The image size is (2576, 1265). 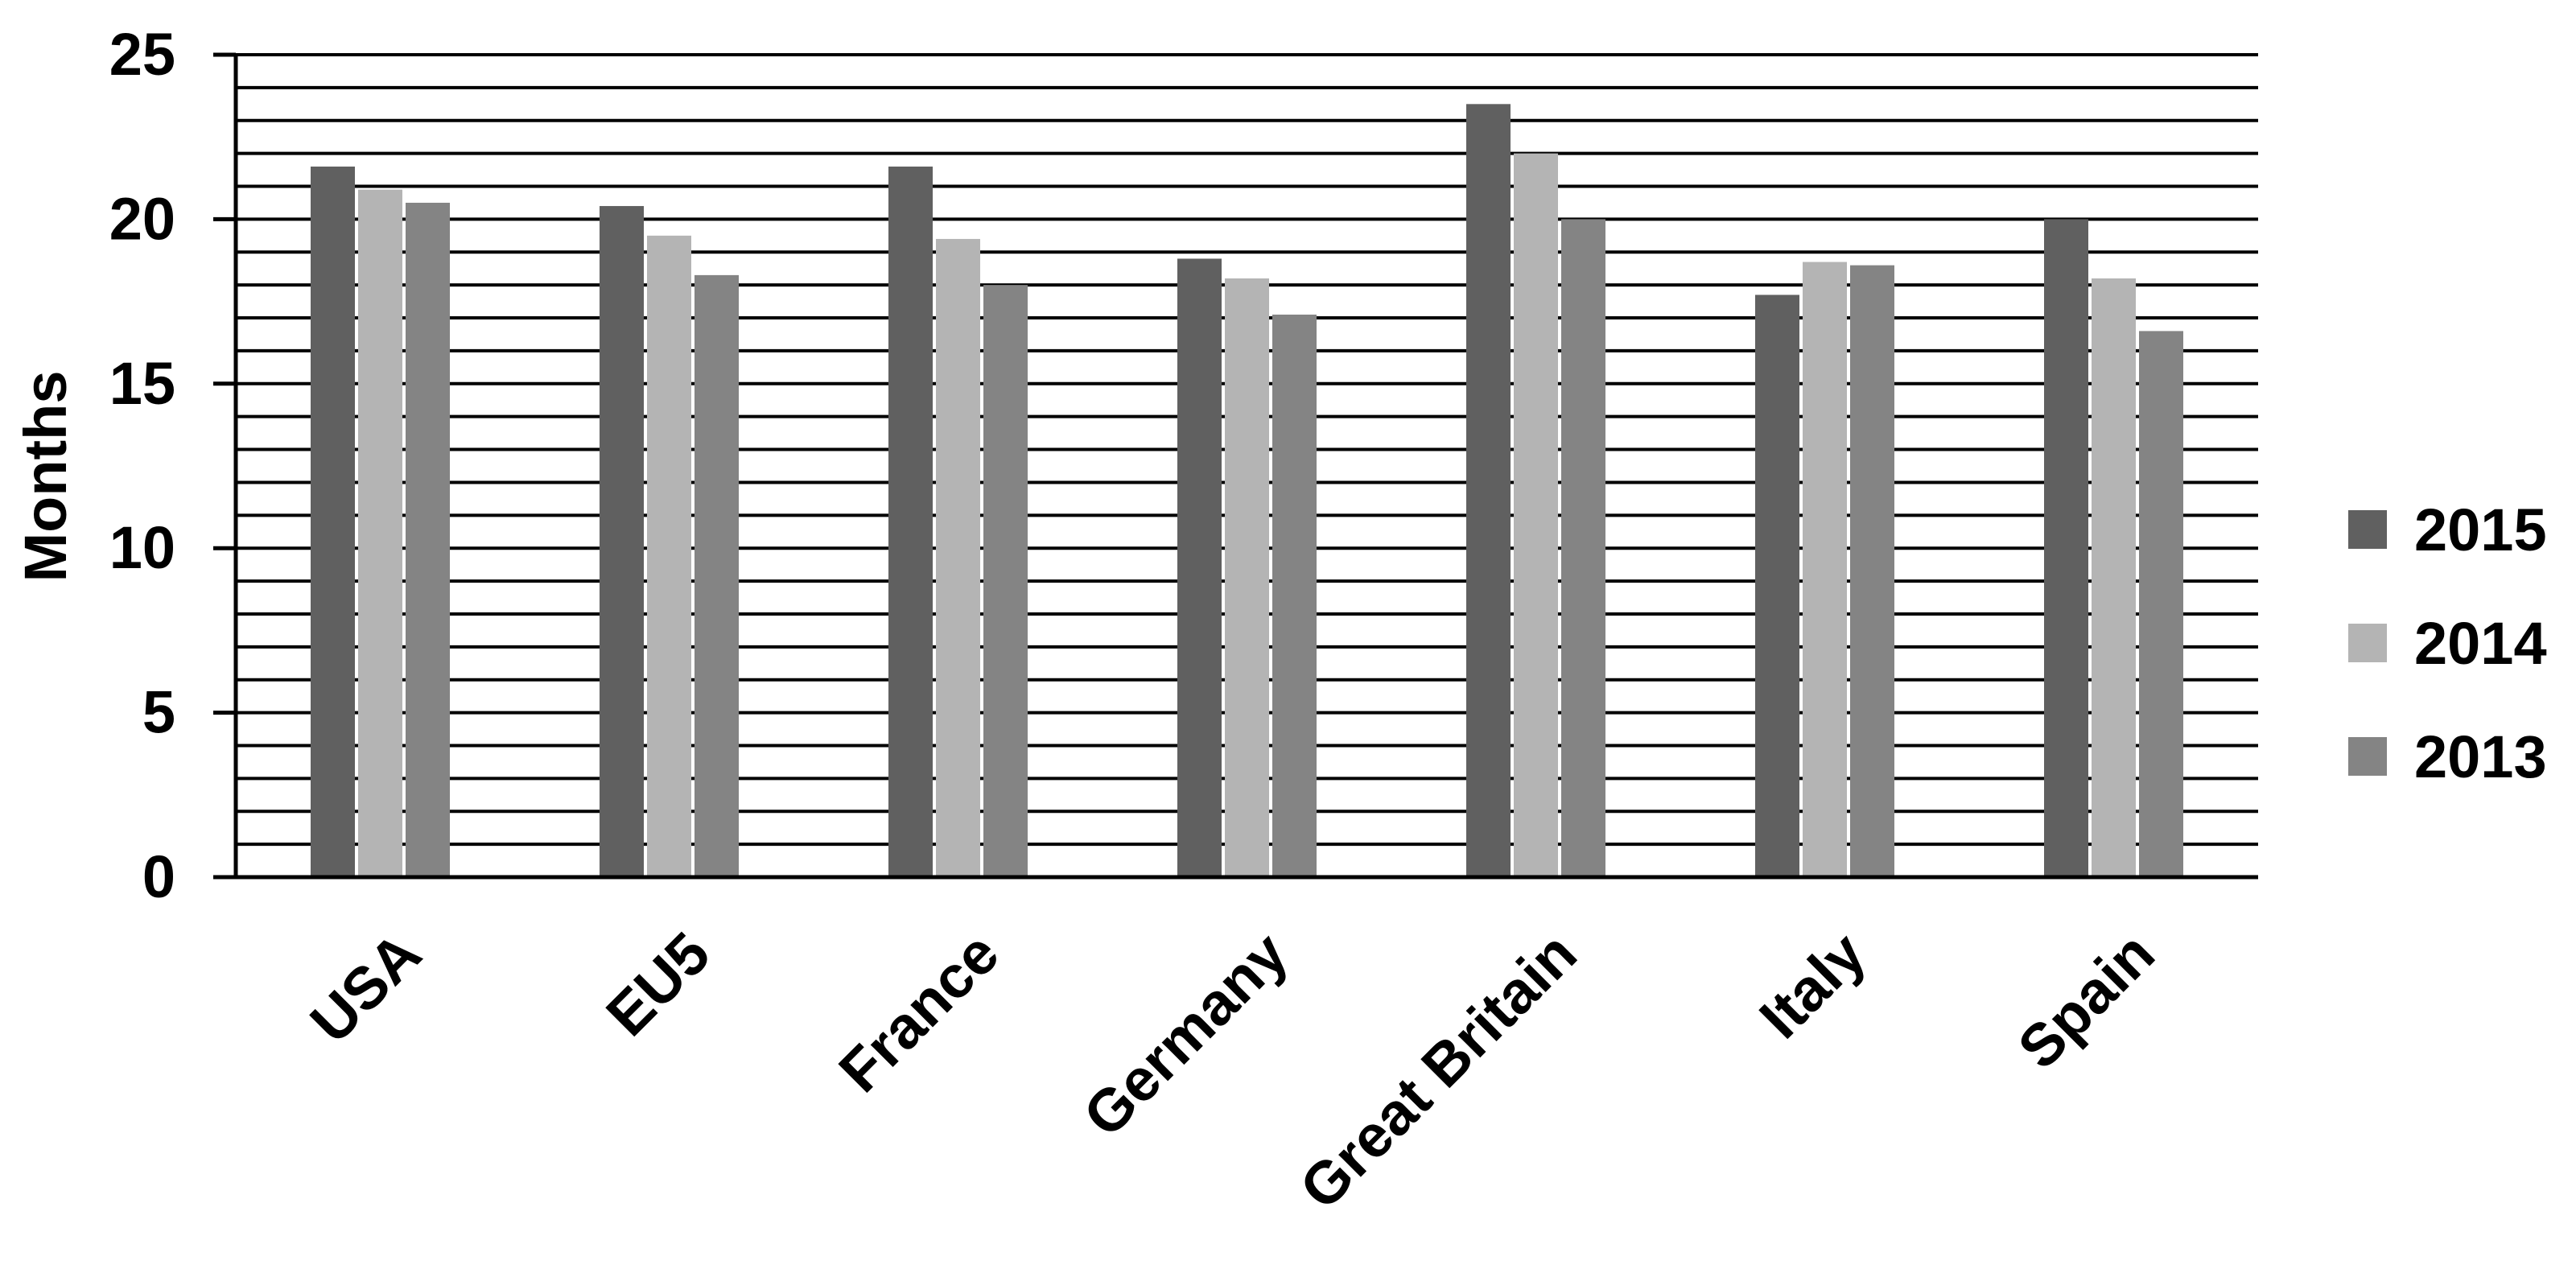 What do you see at coordinates (1536, 515) in the screenshot?
I see `bar-2014-great-britain` at bounding box center [1536, 515].